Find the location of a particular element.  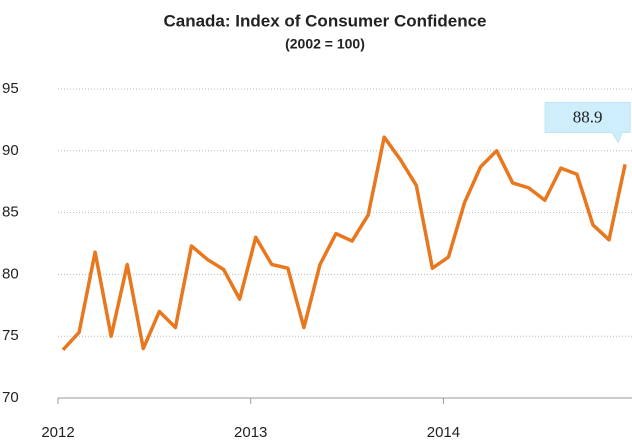

y-tick-label: 75 is located at coordinates (10, 335).